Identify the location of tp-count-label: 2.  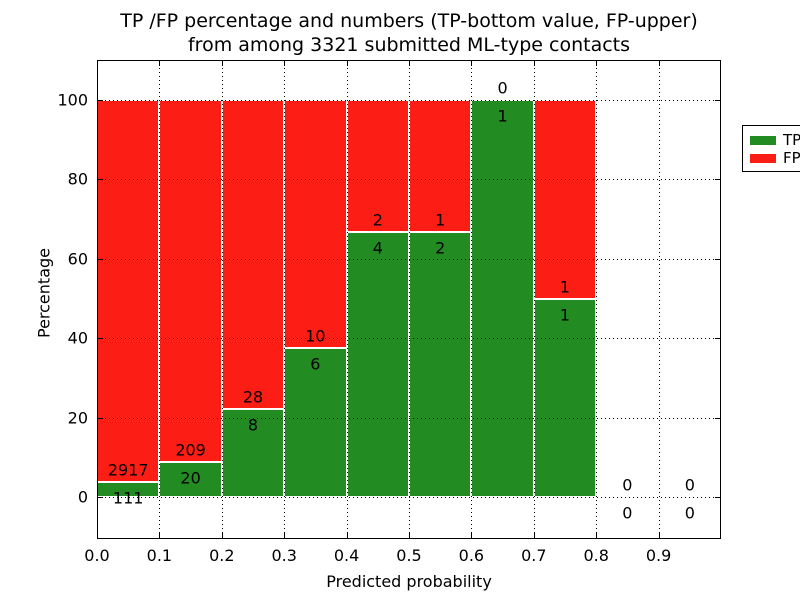
(440, 248).